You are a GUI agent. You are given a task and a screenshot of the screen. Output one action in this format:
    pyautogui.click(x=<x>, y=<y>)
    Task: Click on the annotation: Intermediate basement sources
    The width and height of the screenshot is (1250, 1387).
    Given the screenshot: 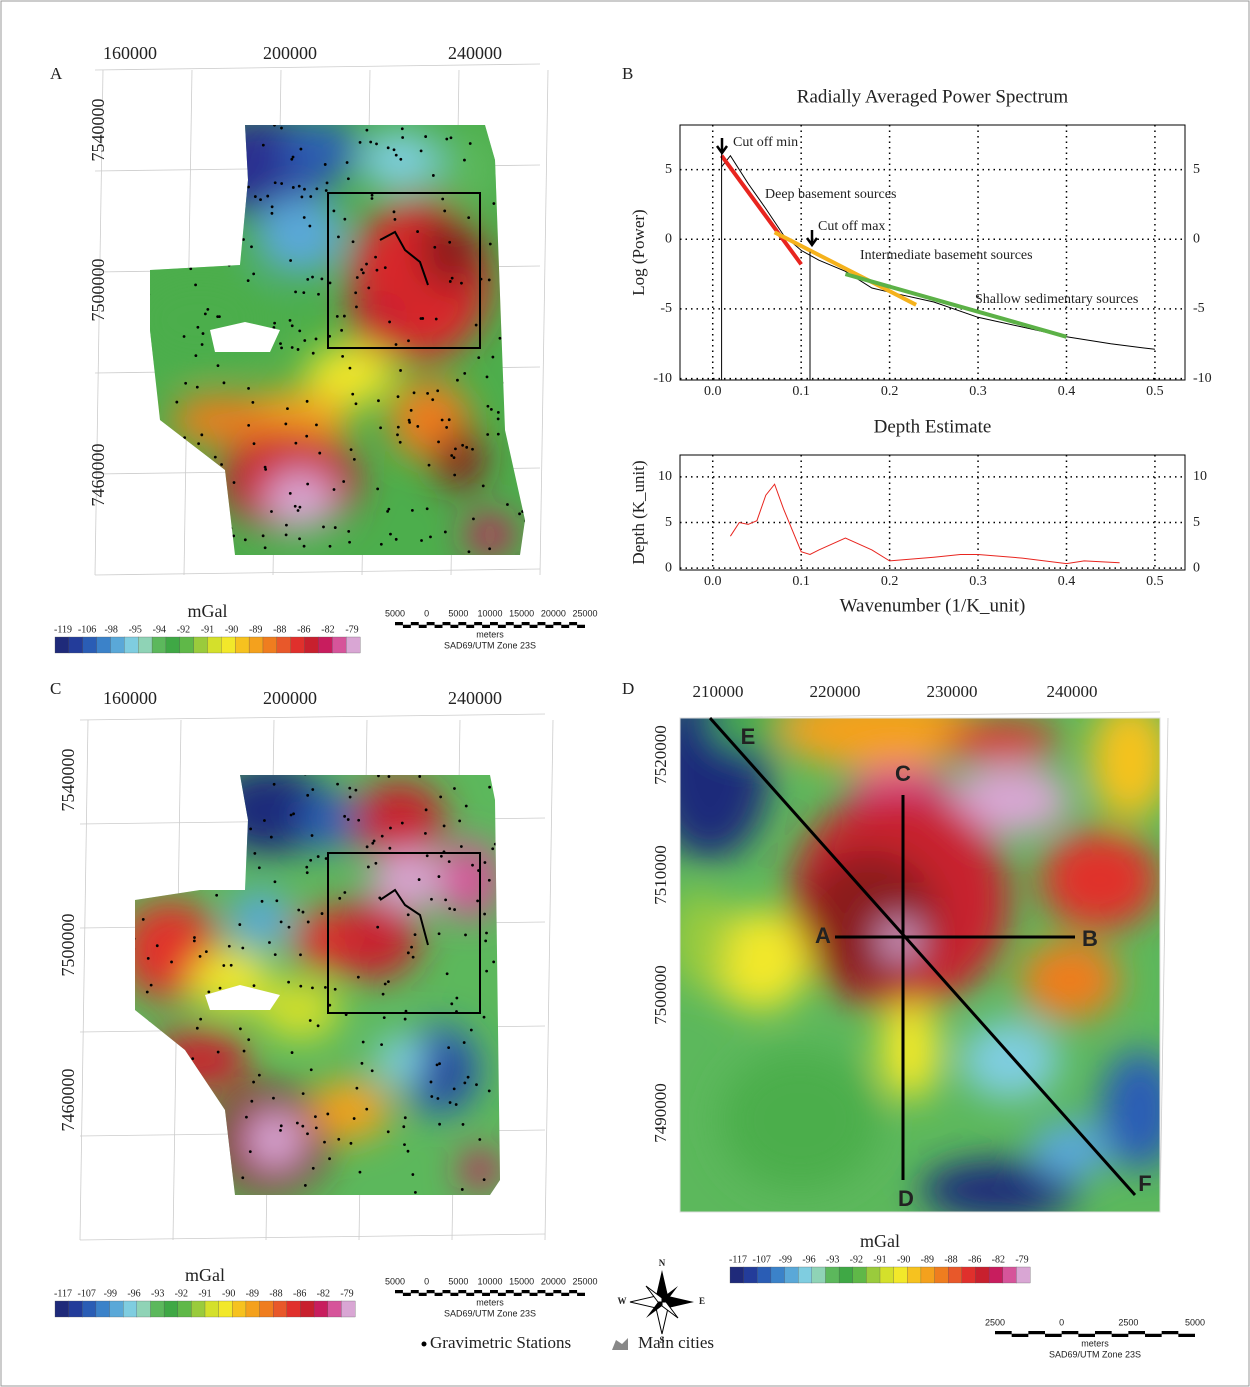 What is the action you would take?
    pyautogui.click(x=946, y=255)
    